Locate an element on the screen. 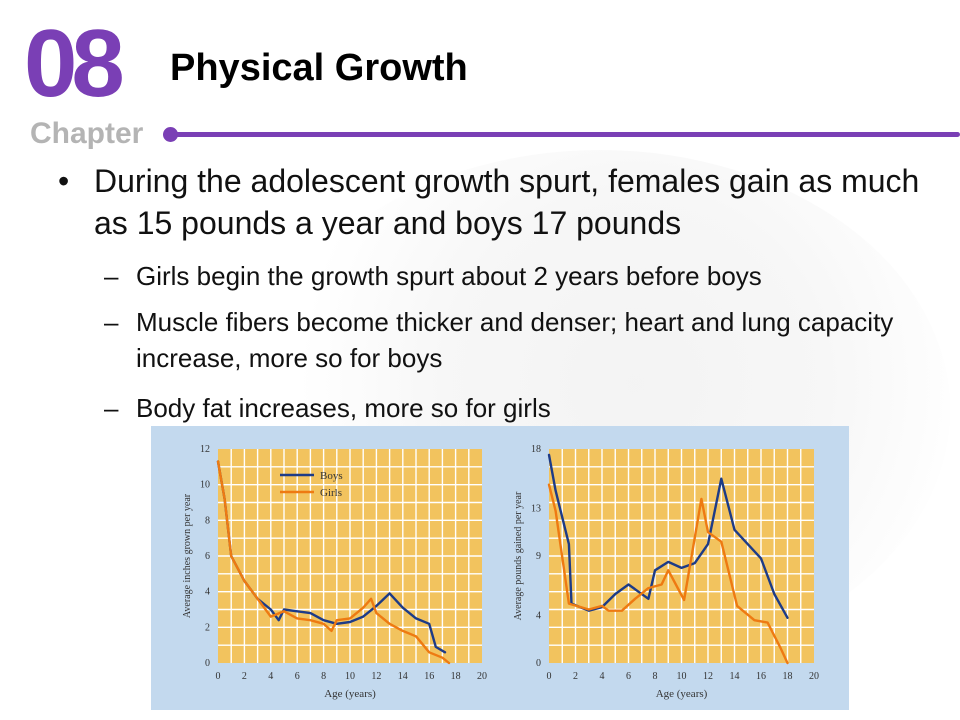 The width and height of the screenshot is (960, 720). chart-1-y-tick-label: 0 is located at coordinates (207, 663).